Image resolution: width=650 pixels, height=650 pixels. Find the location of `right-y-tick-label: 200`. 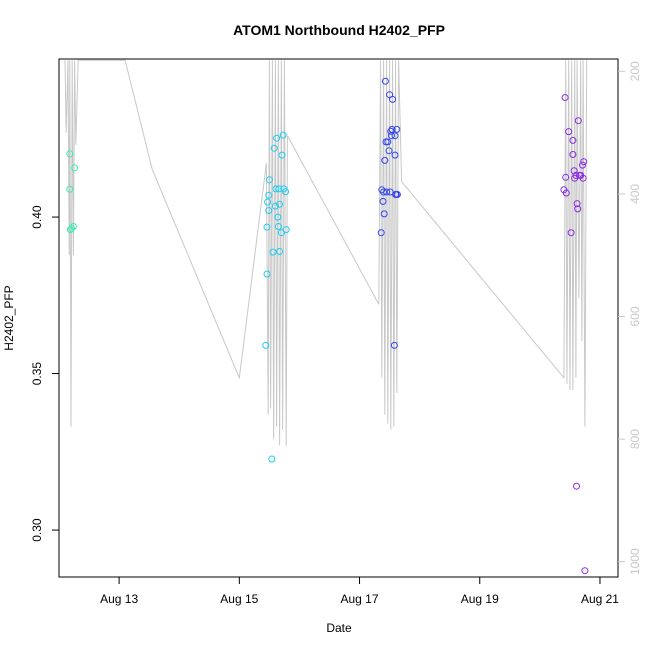

right-y-tick-label: 200 is located at coordinates (635, 71).